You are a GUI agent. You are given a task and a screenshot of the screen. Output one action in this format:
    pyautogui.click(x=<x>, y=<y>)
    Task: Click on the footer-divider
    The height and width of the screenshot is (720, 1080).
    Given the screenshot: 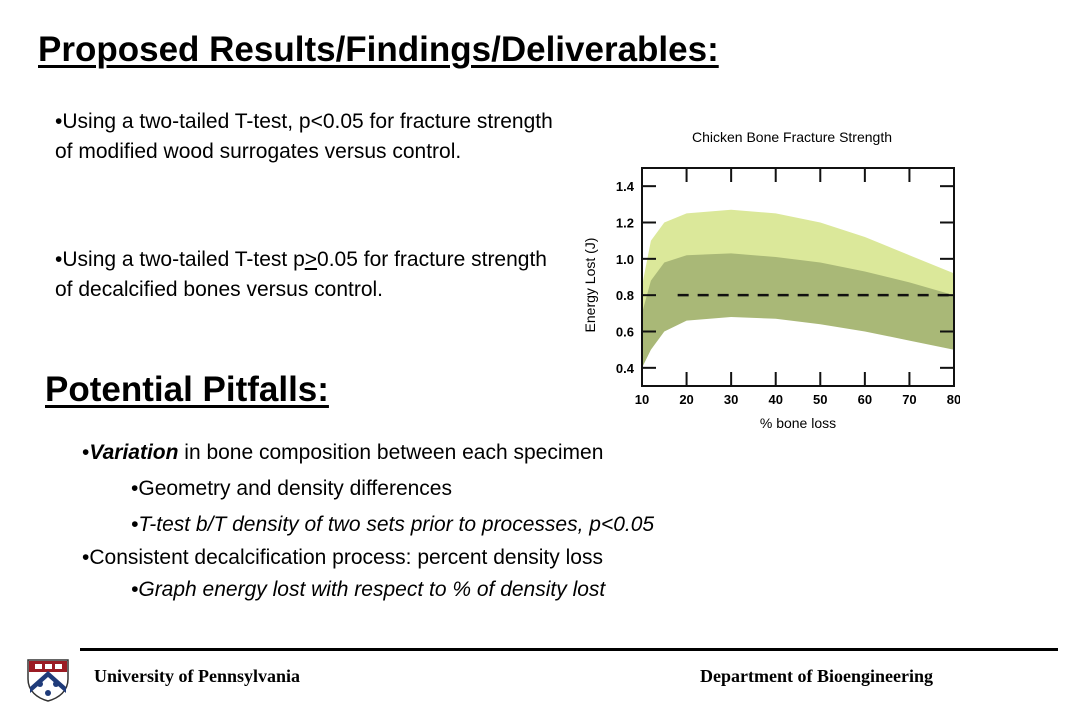 What is the action you would take?
    pyautogui.click(x=569, y=649)
    